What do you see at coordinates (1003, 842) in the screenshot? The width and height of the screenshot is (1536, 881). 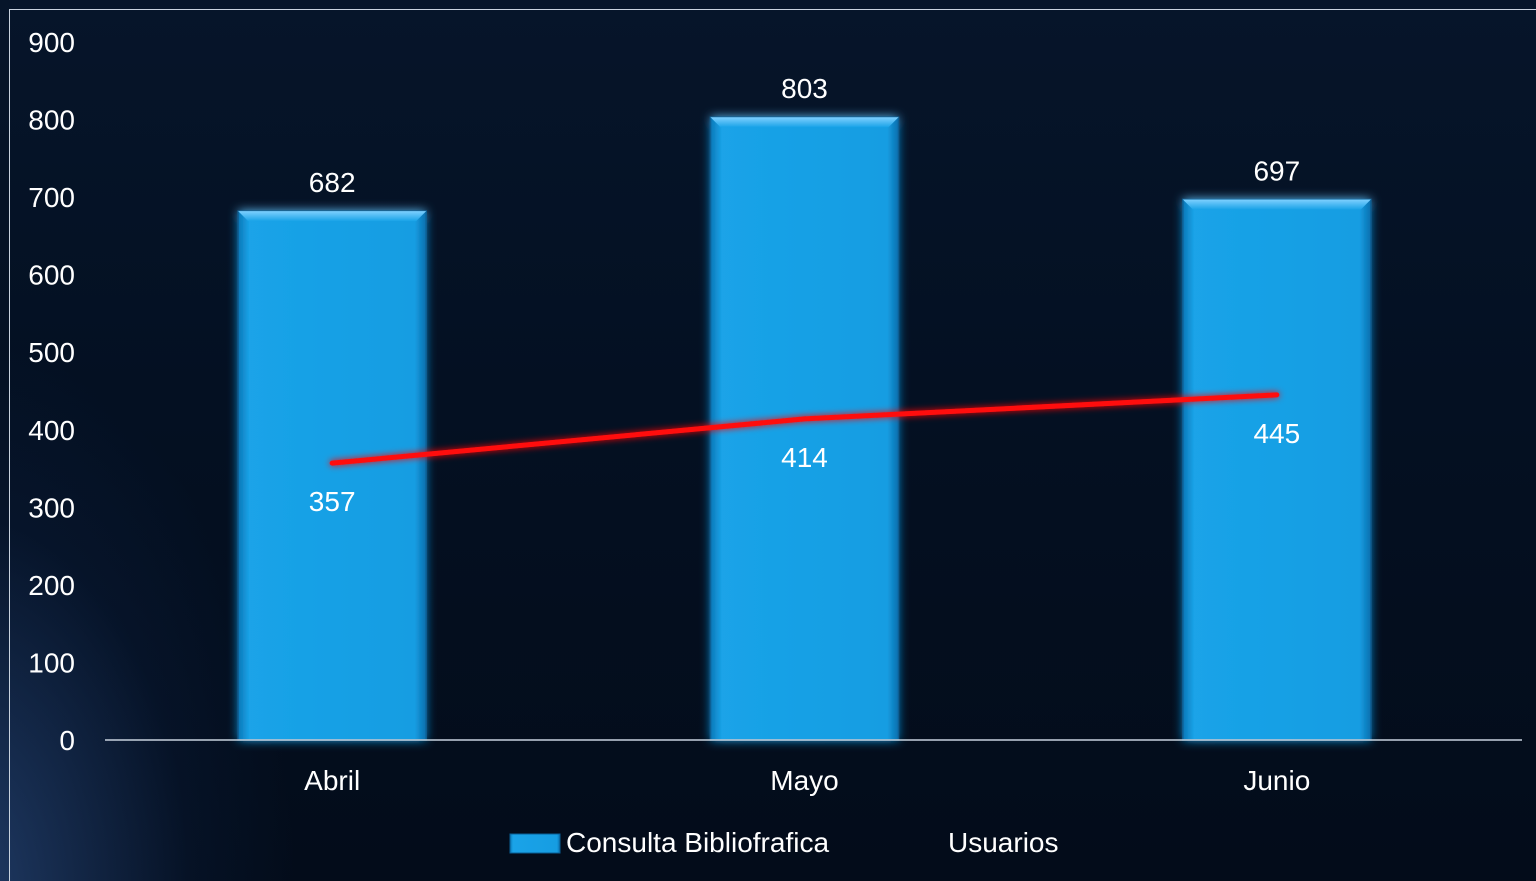 I see `legend-line-label: Usuarios` at bounding box center [1003, 842].